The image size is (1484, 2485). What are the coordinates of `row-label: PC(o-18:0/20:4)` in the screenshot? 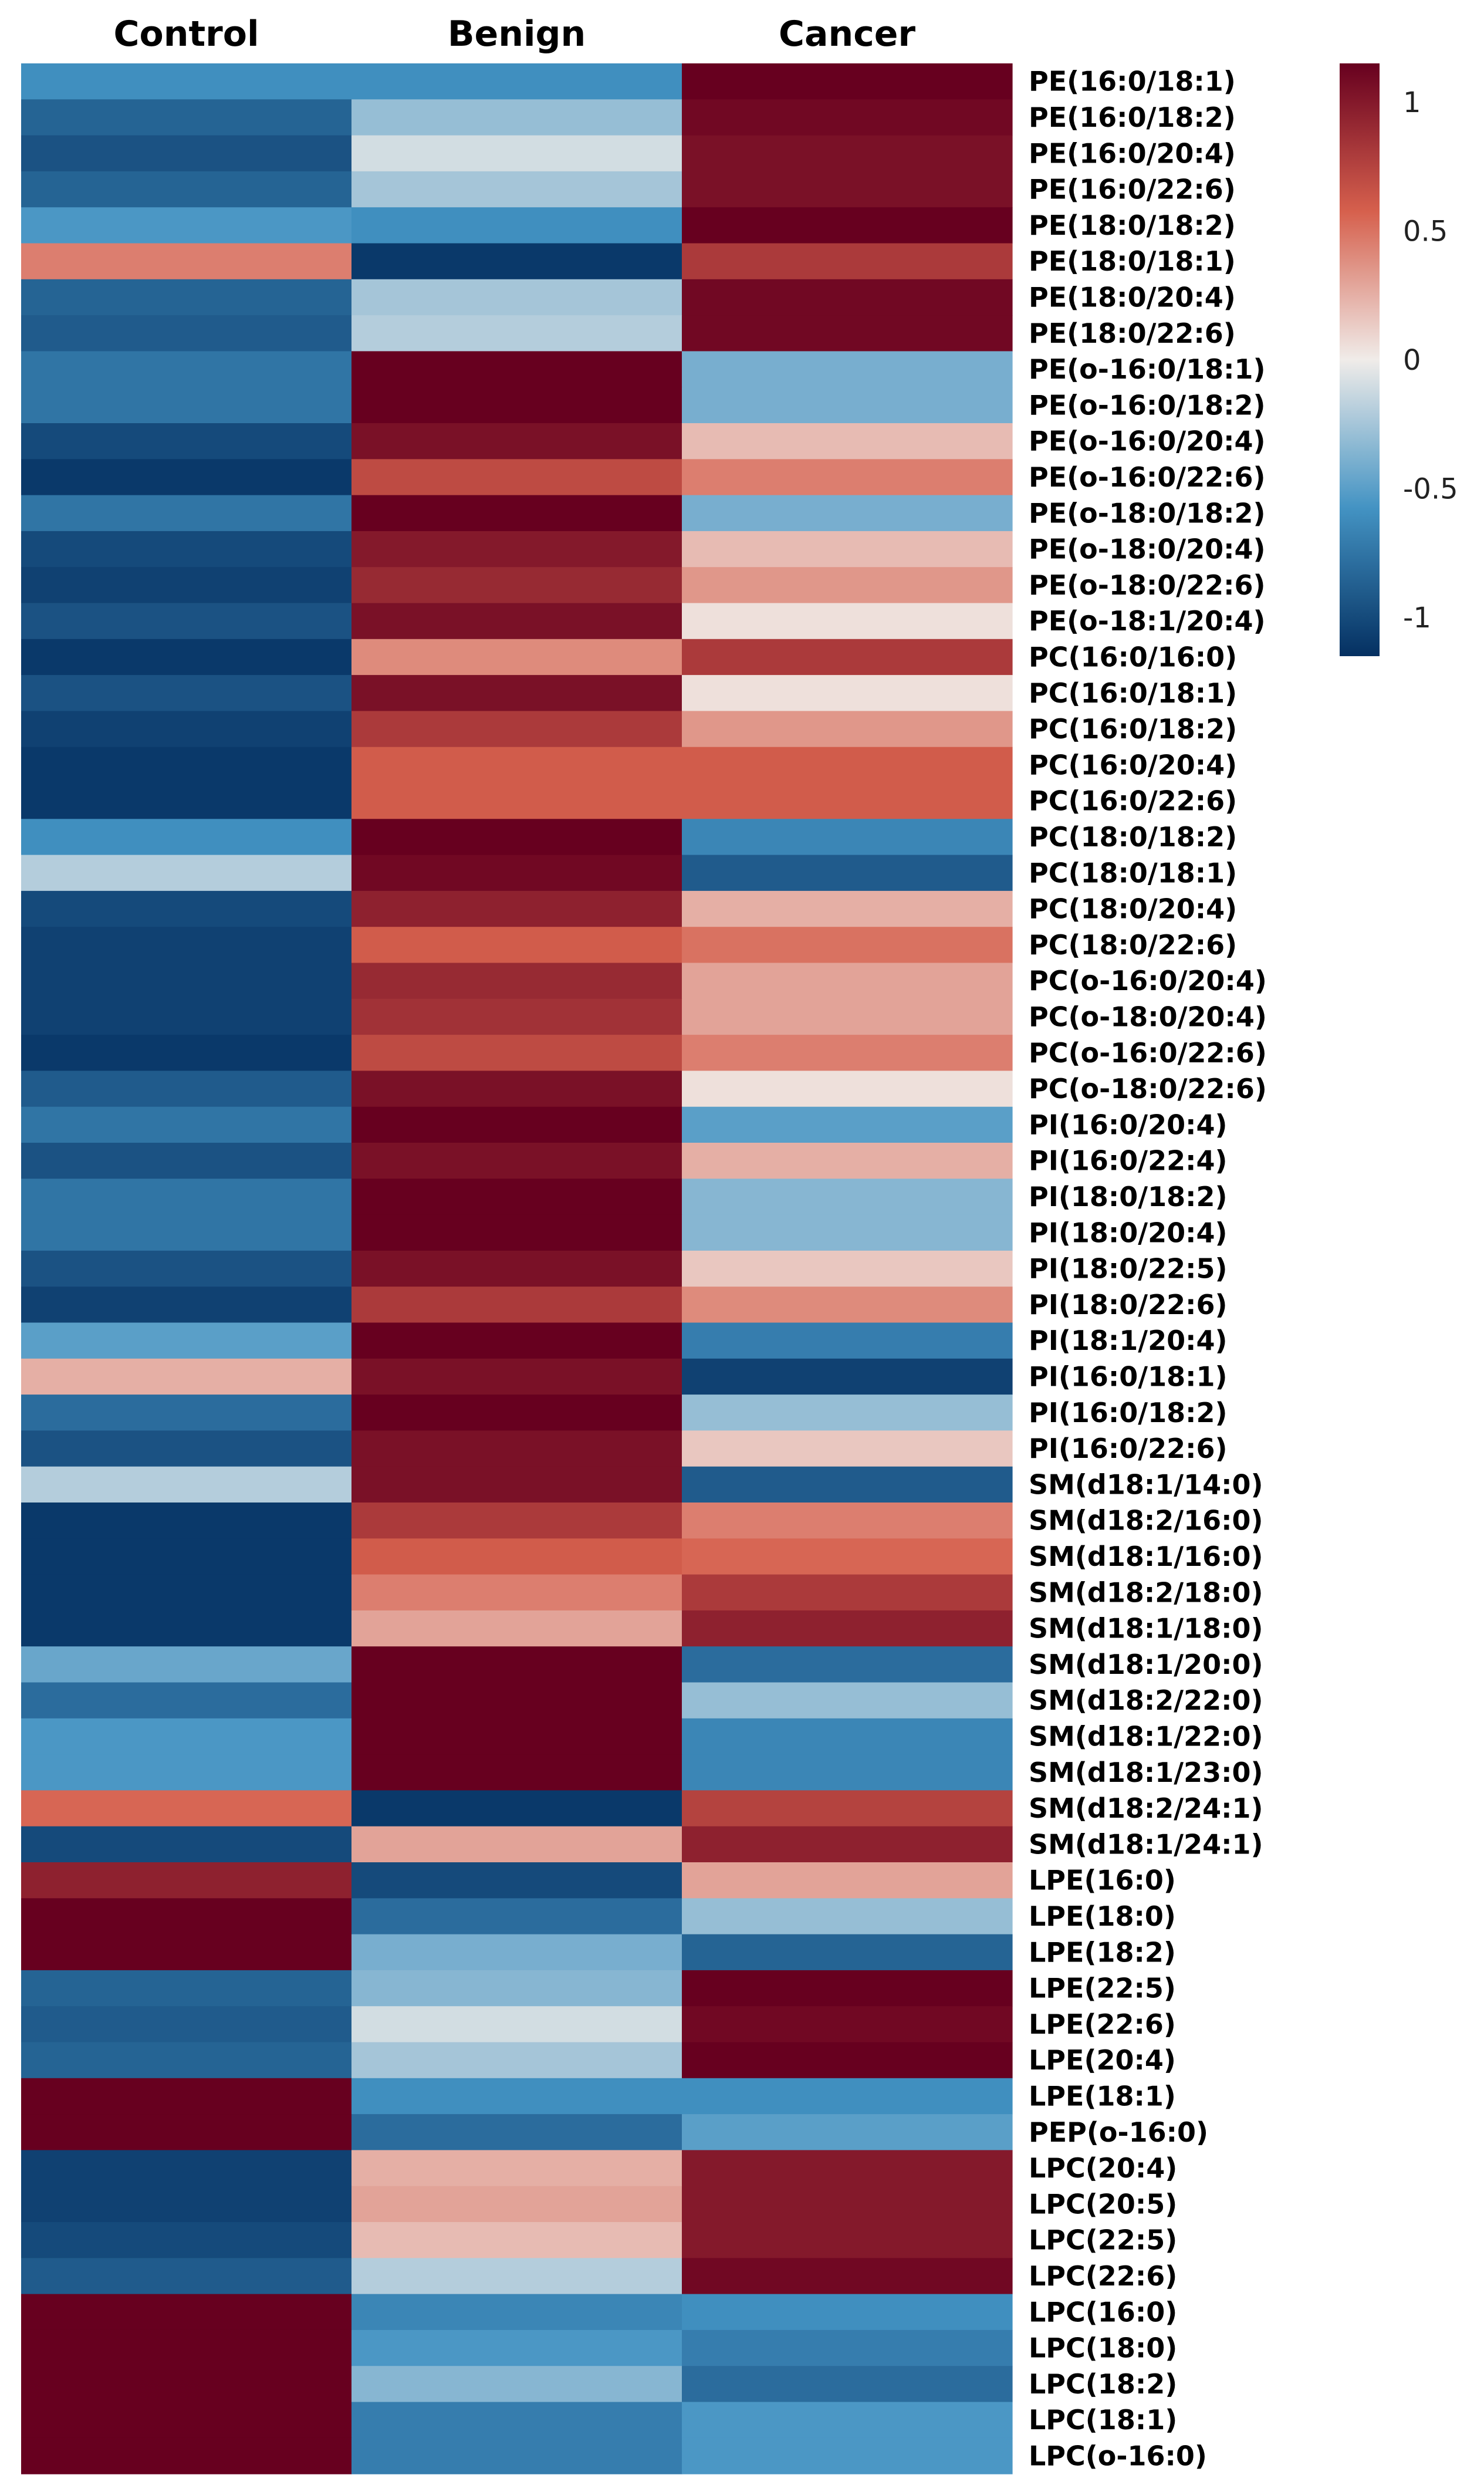 It's located at (1148, 1016).